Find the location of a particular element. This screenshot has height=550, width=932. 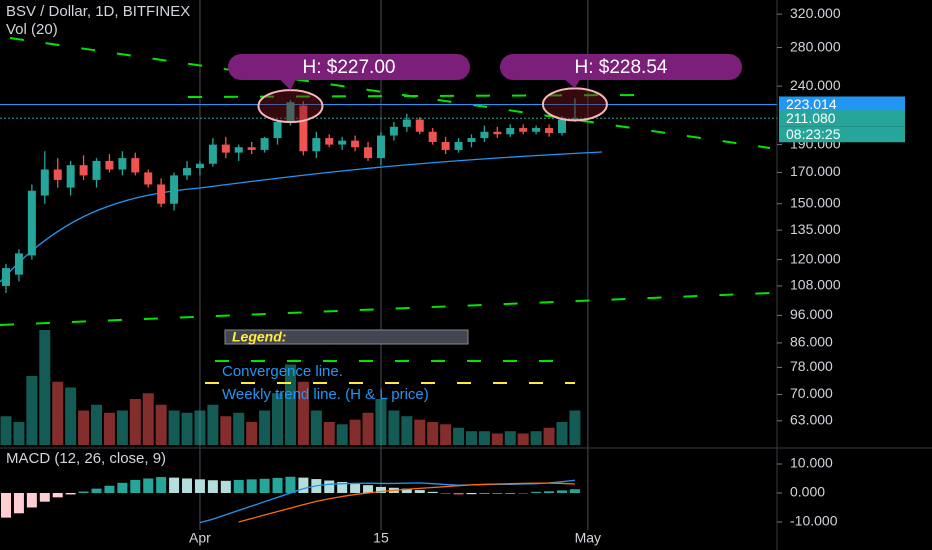

y-tick-label: 78.000 is located at coordinates (811, 366).